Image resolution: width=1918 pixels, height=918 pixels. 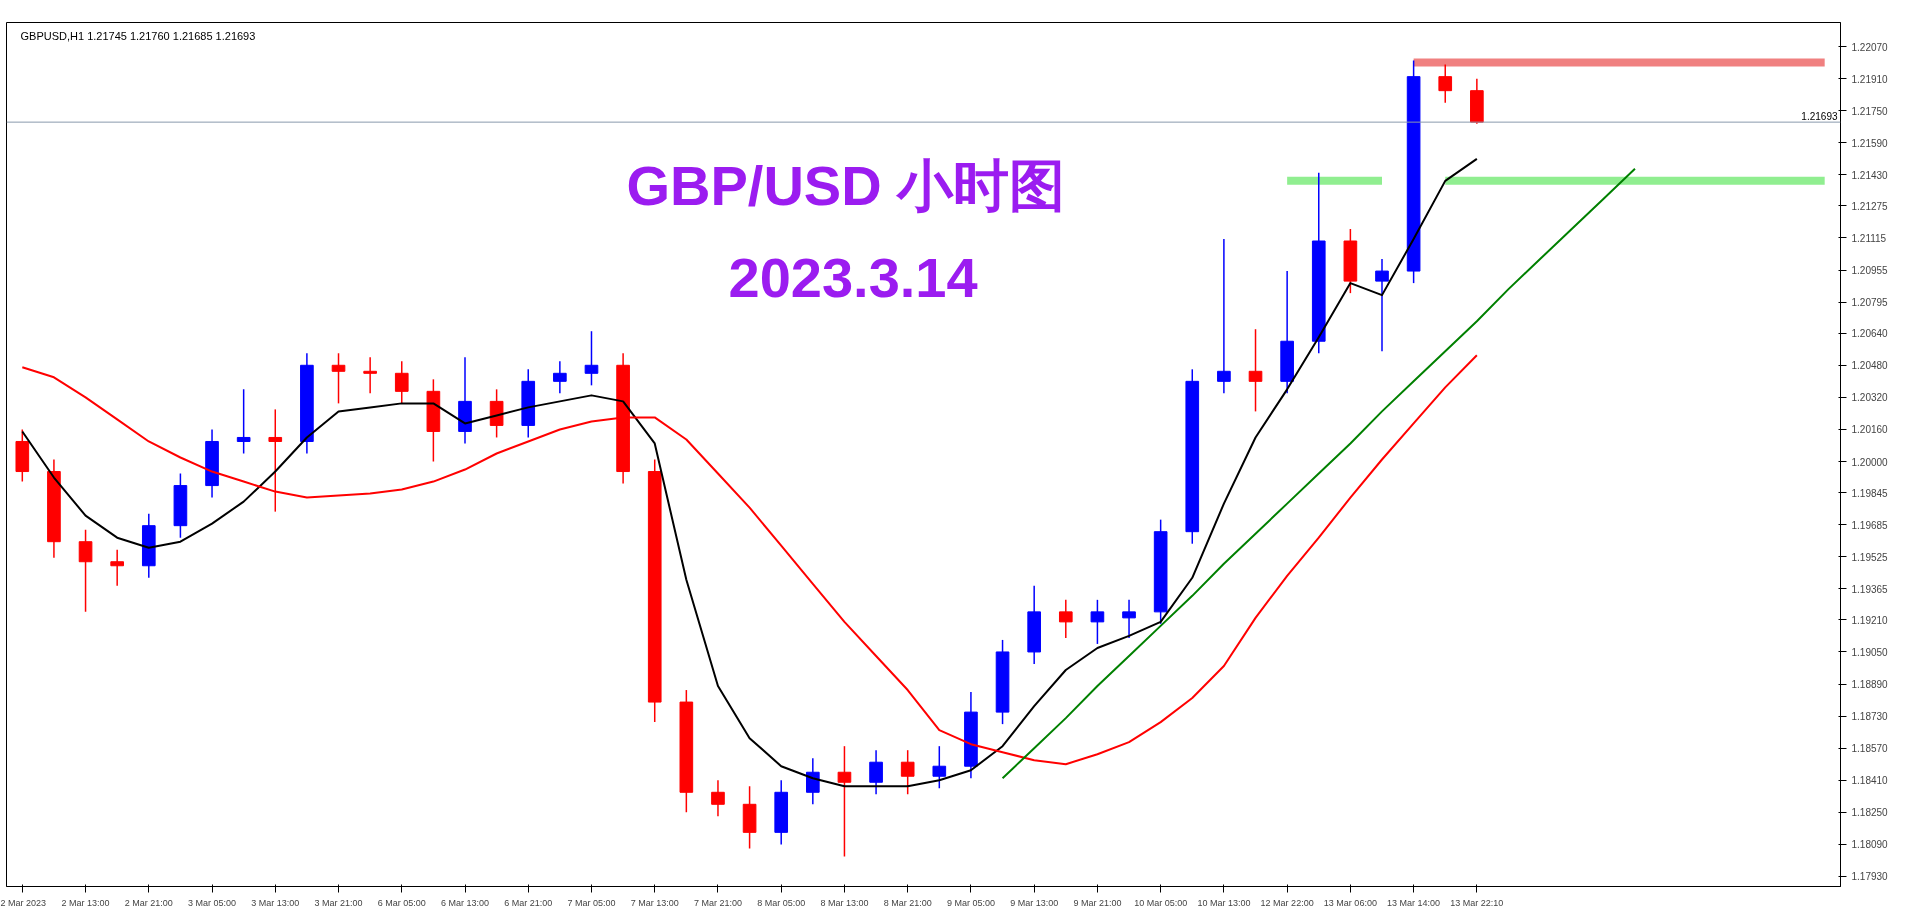 What do you see at coordinates (138, 35) in the screenshot?
I see `annotation: GBPUSD,H1 1.21745 1.21760 1.21685 1.21693` at bounding box center [138, 35].